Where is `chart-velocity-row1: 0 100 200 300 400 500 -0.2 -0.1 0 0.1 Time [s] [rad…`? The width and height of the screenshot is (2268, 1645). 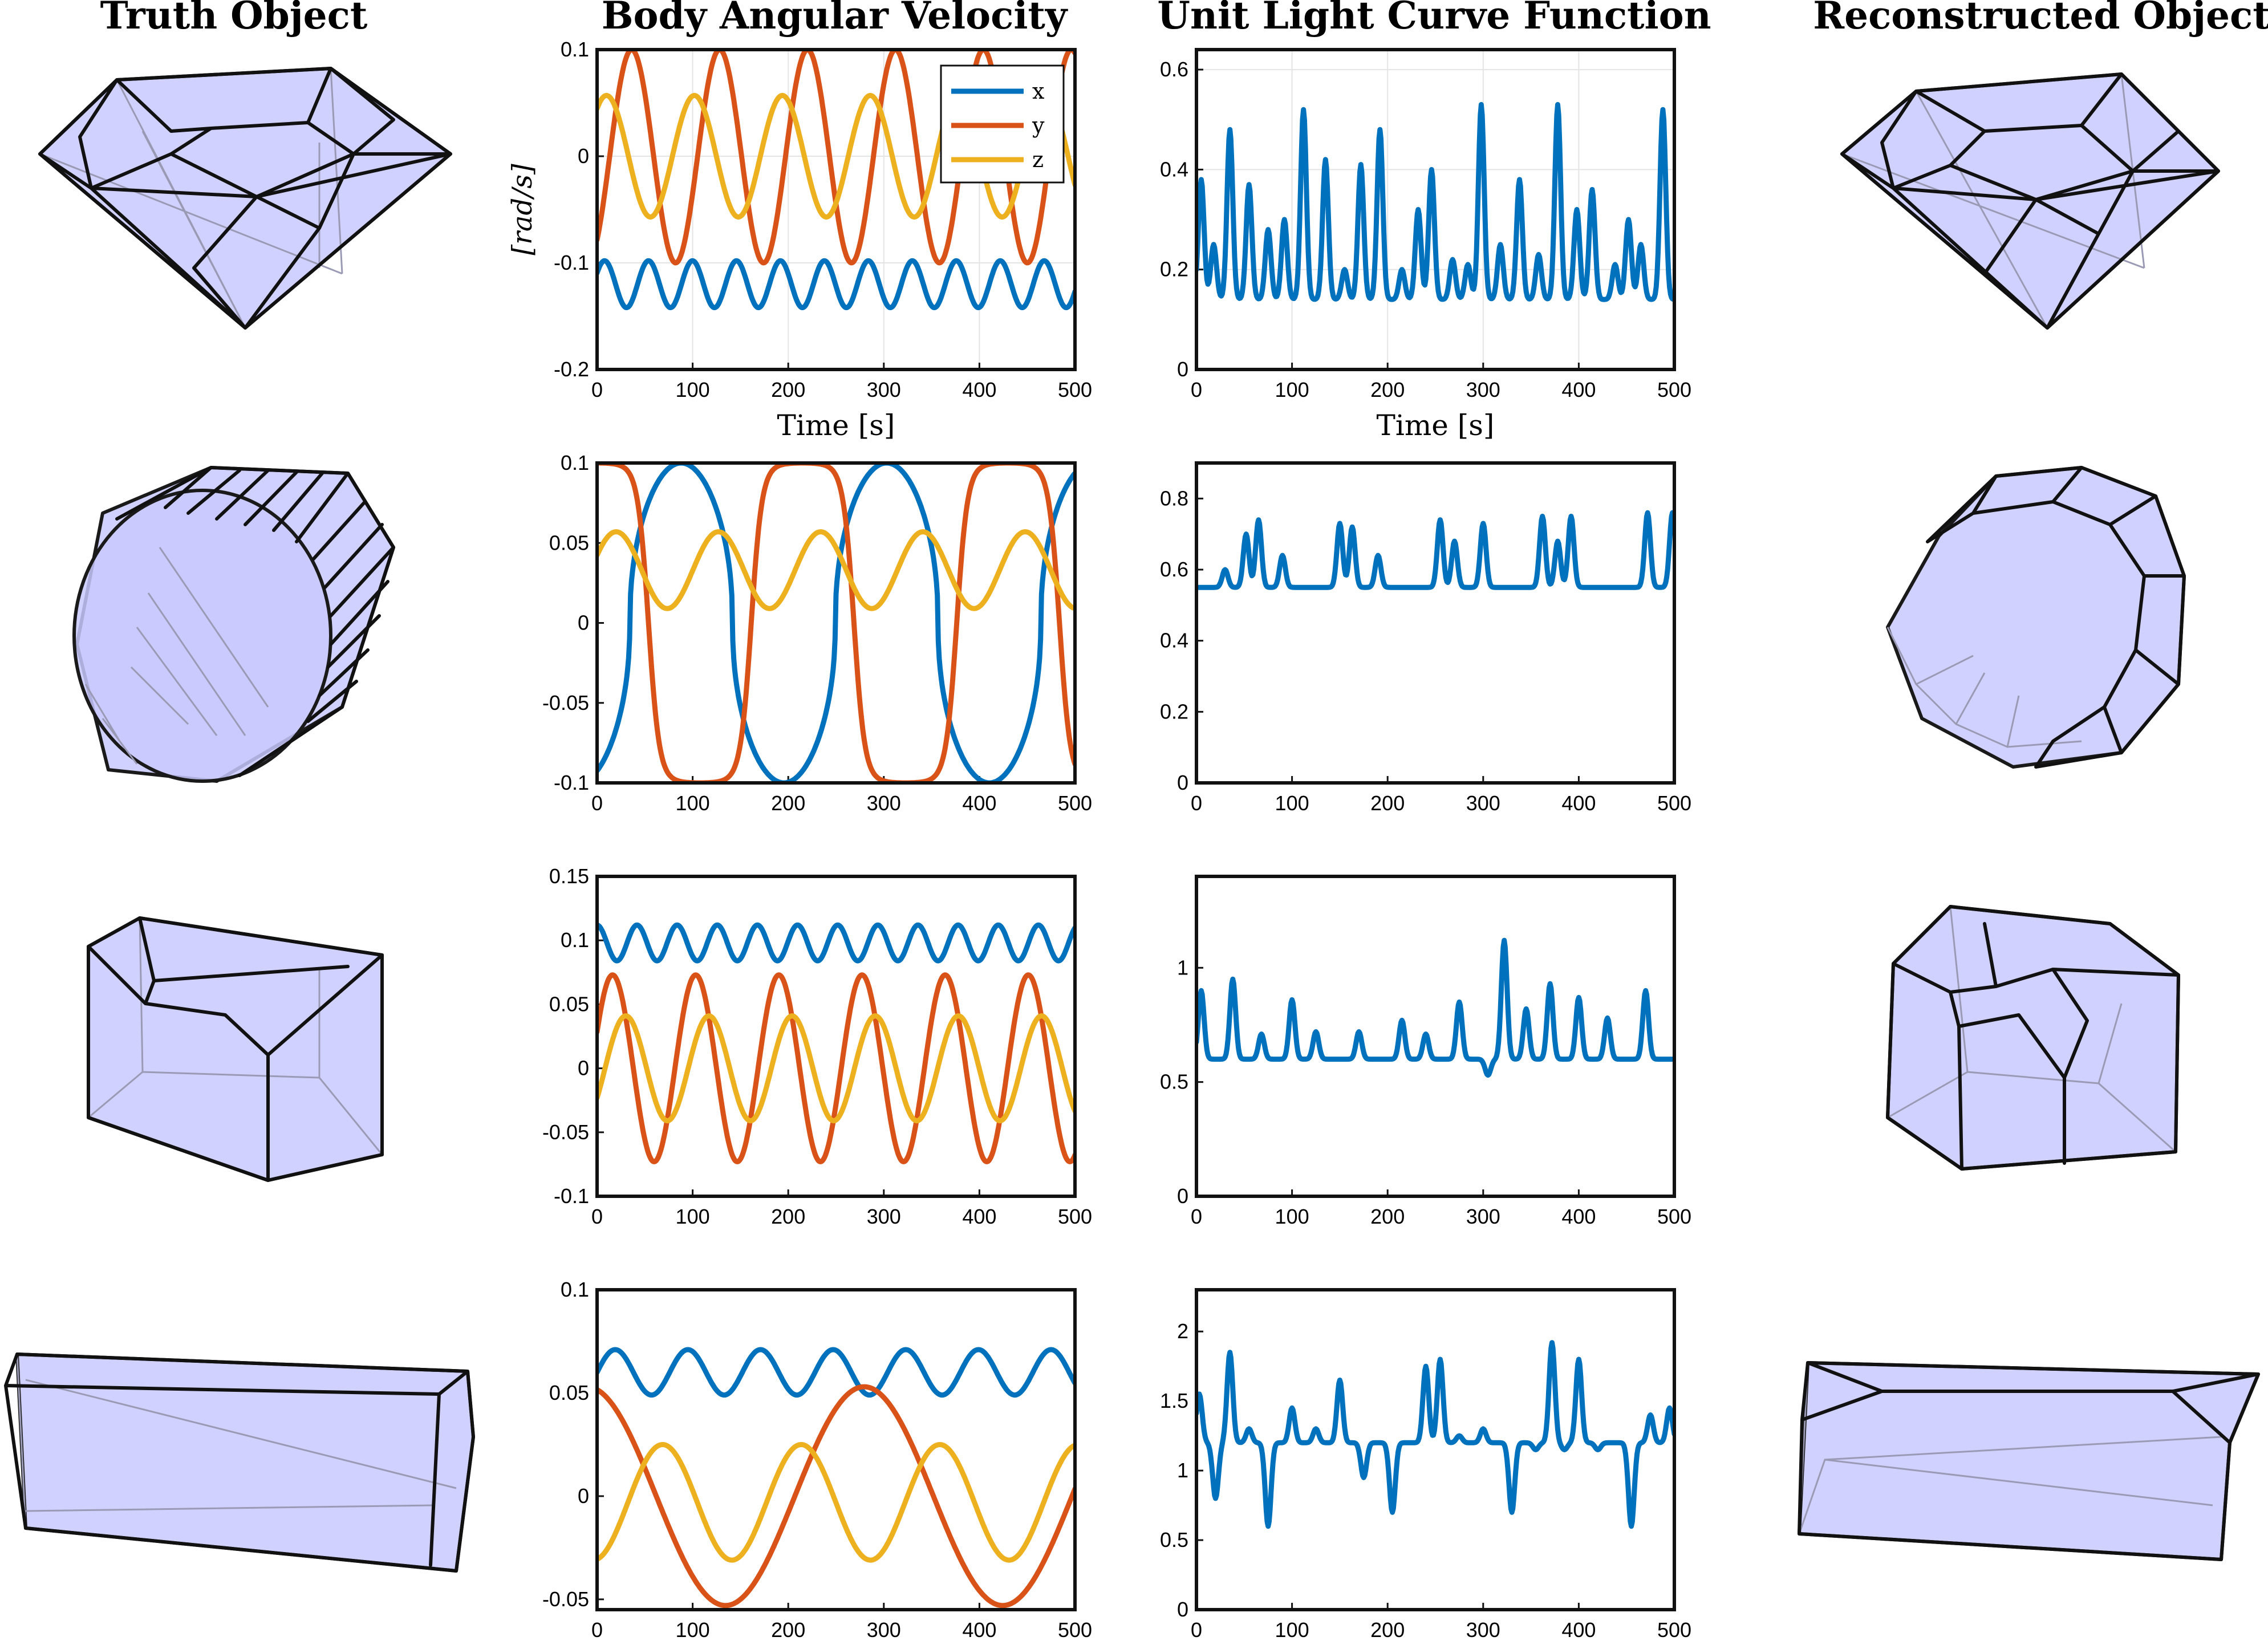 chart-velocity-row1: 0 100 200 300 400 500 -0.2 -0.1 0 0.1 Time [s] [rad… is located at coordinates (799, 240).